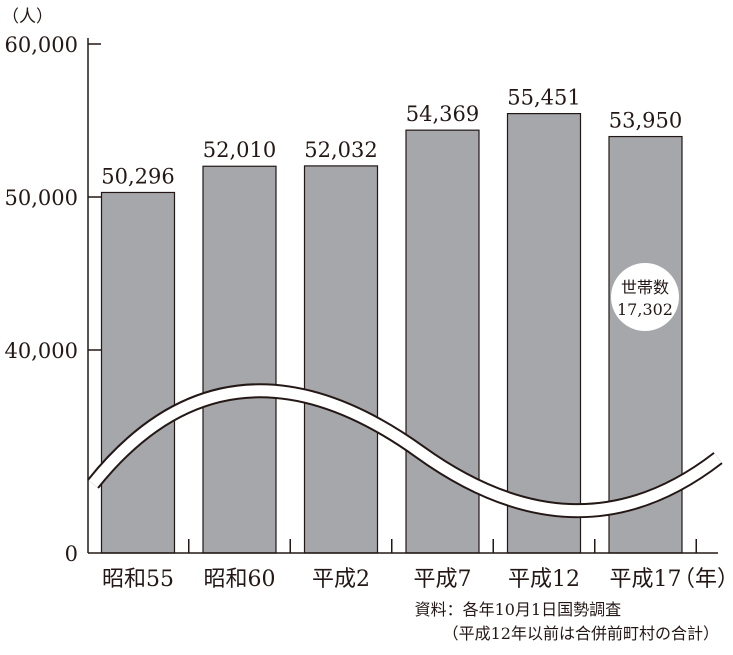  Describe the element at coordinates (442, 114) in the screenshot. I see `bar-value-label: 54,369` at that location.